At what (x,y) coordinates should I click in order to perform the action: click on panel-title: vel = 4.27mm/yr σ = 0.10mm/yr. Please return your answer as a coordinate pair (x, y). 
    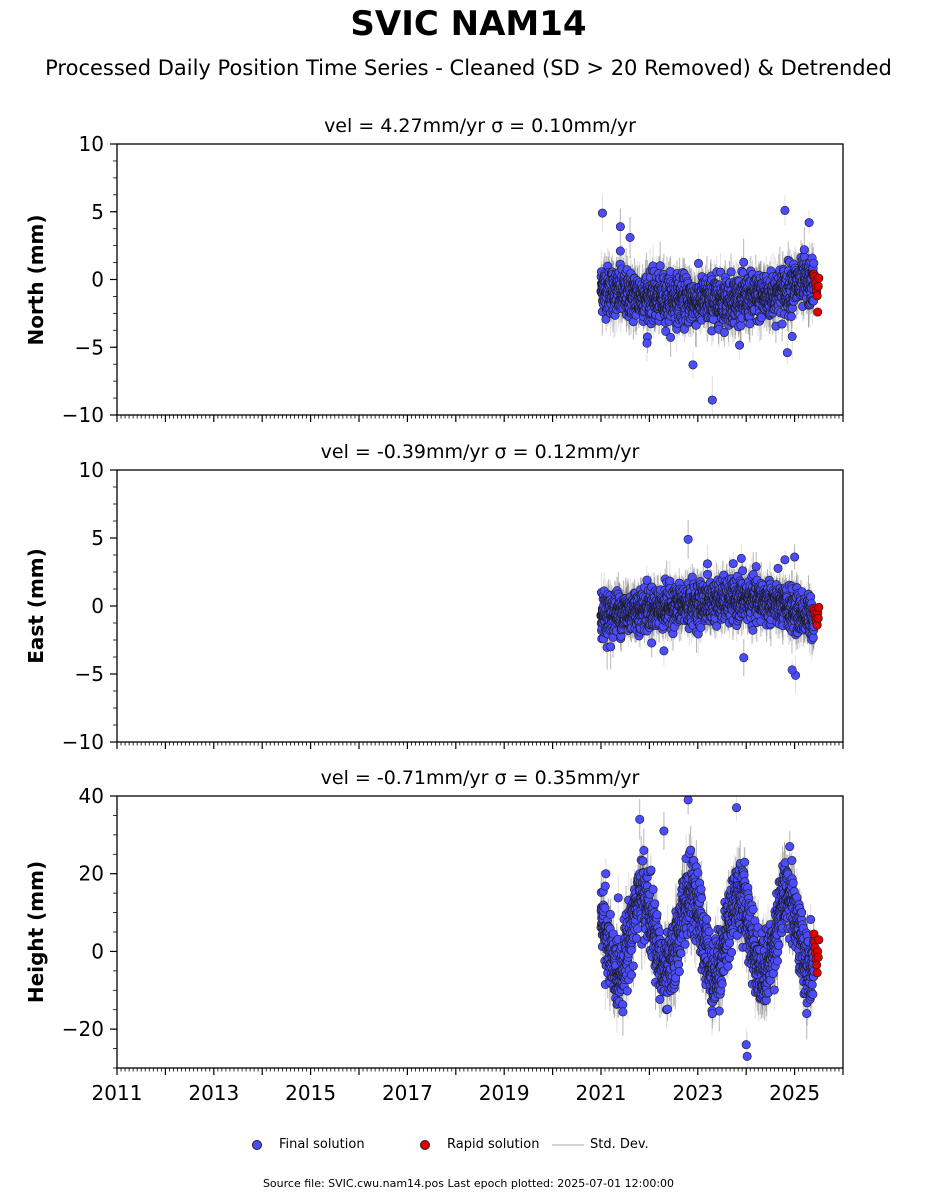
    Looking at the image, I should click on (480, 126).